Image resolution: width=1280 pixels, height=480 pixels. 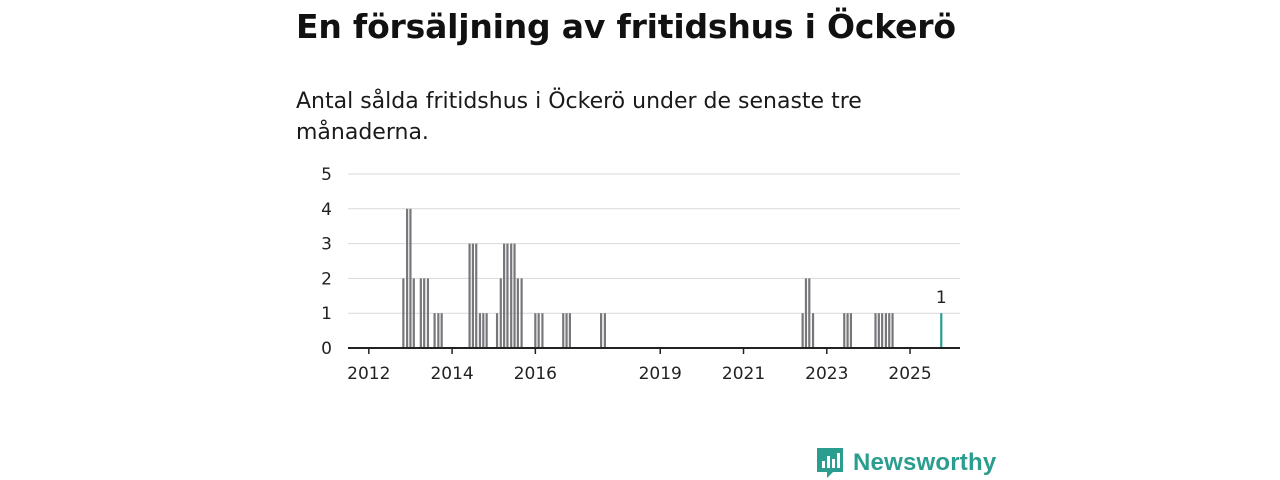 I want to click on newsworthy-icon, so click(x=830, y=463).